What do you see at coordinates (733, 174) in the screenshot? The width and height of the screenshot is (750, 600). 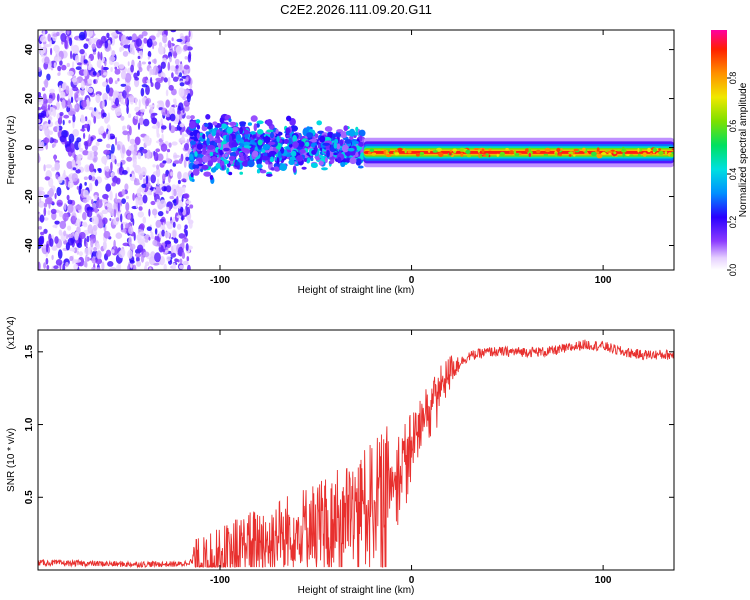 I see `colorbar-tick-label: 0.4` at bounding box center [733, 174].